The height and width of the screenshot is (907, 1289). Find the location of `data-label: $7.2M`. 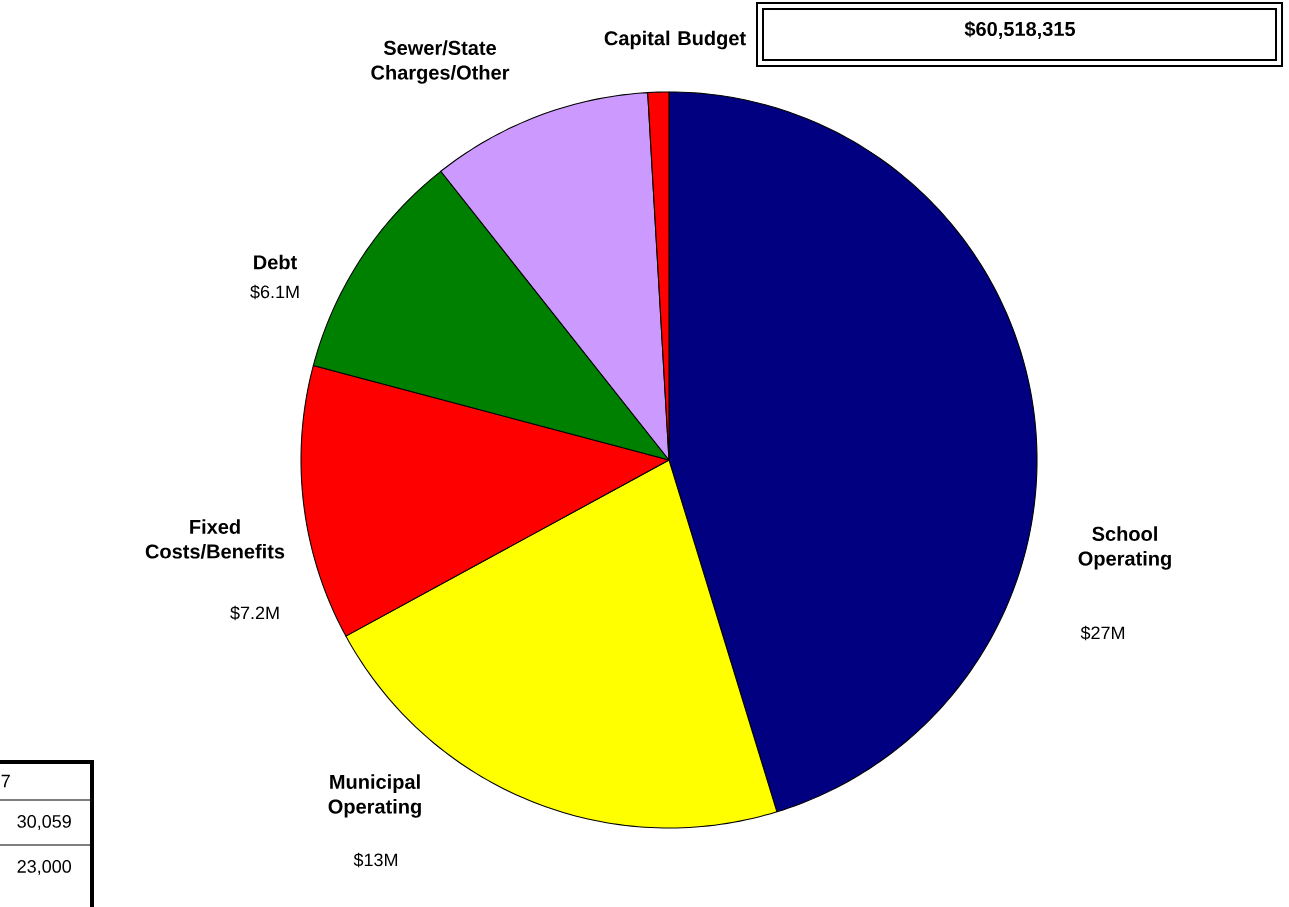

data-label: $7.2M is located at coordinates (254, 613).